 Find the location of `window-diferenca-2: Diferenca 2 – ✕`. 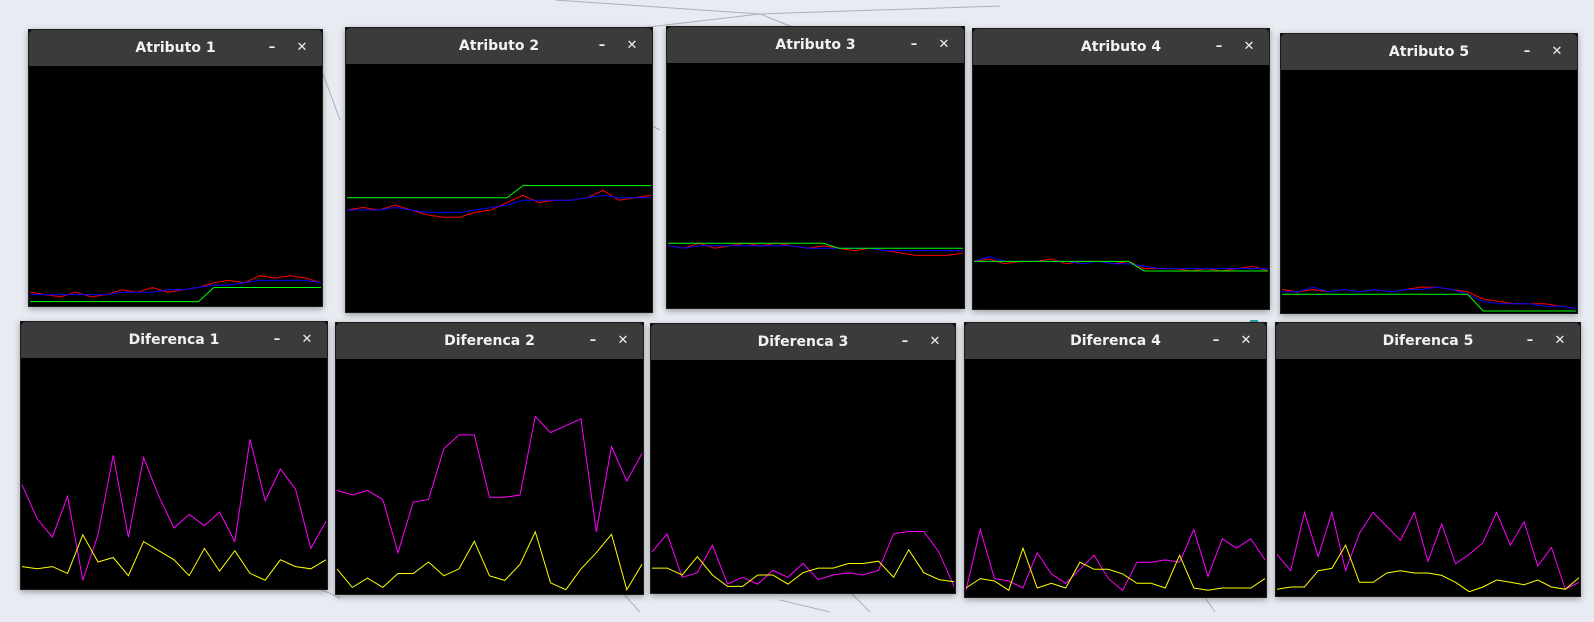

window-diferenca-2: Diferenca 2 – ✕ is located at coordinates (489, 458).